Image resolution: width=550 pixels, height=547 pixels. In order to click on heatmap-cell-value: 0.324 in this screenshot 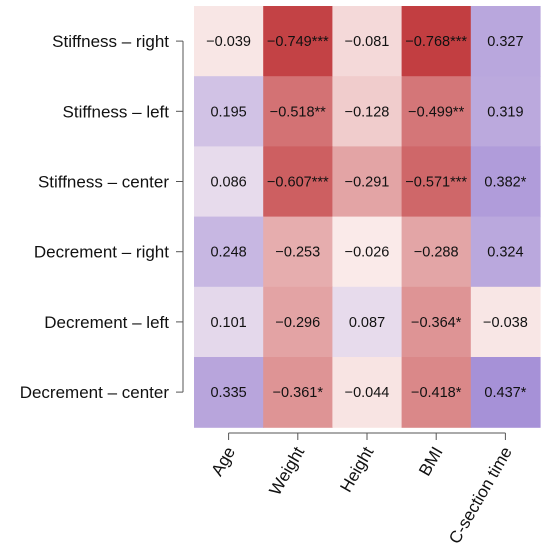, I will do `click(505, 253)`.